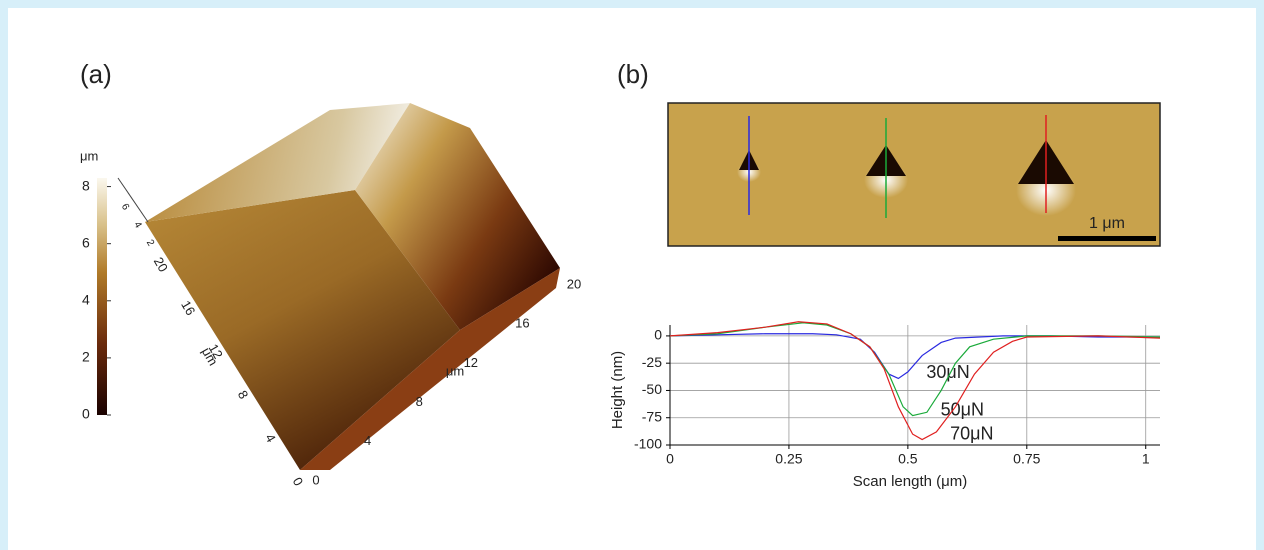  Describe the element at coordinates (96, 74) in the screenshot. I see `panel-label: (a)` at that location.